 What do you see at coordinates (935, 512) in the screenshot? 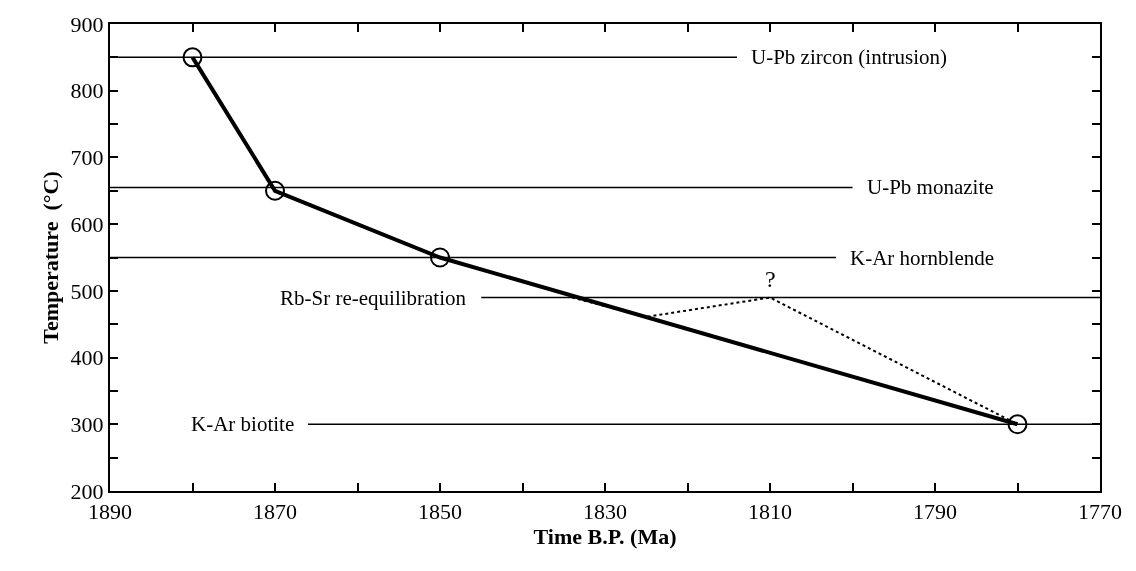
I see `x-tick-label: 1790` at bounding box center [935, 512].